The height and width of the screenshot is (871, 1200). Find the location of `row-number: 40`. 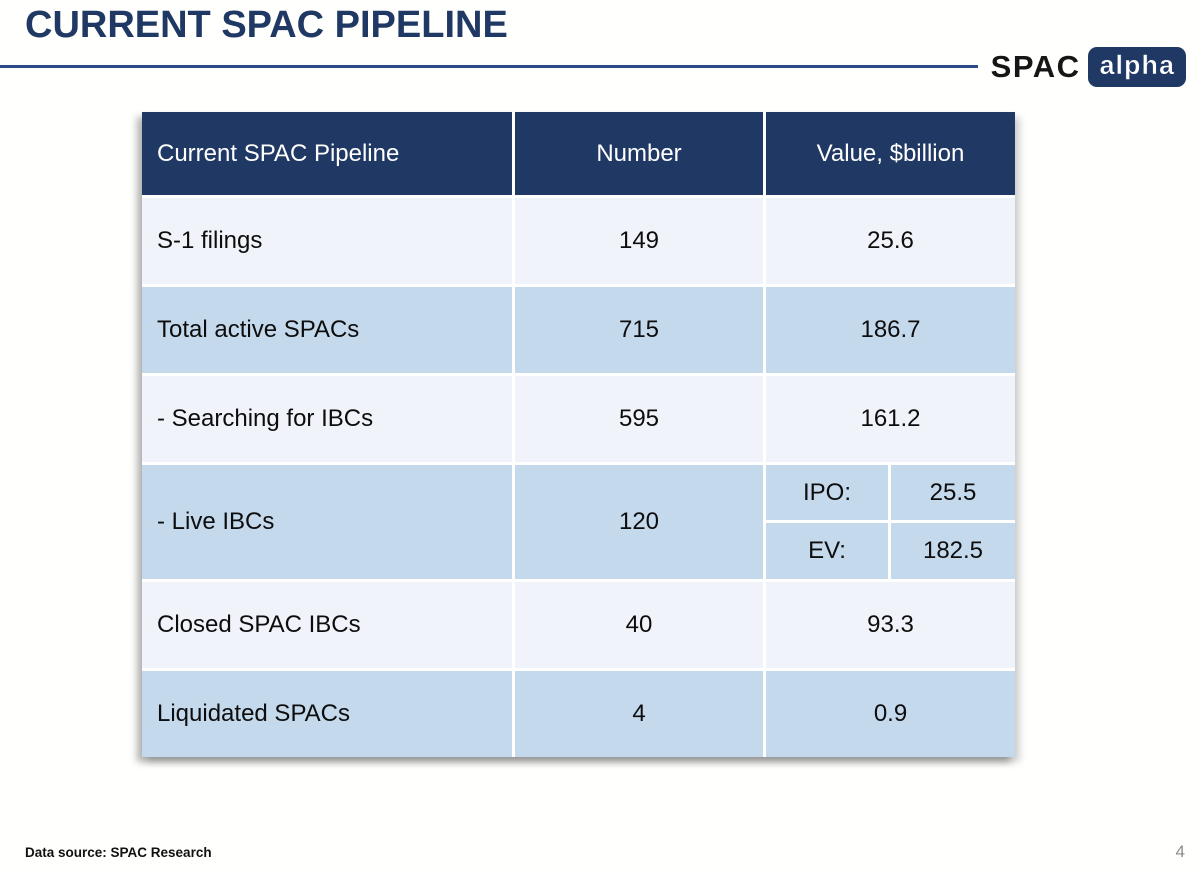

row-number: 40 is located at coordinates (639, 625).